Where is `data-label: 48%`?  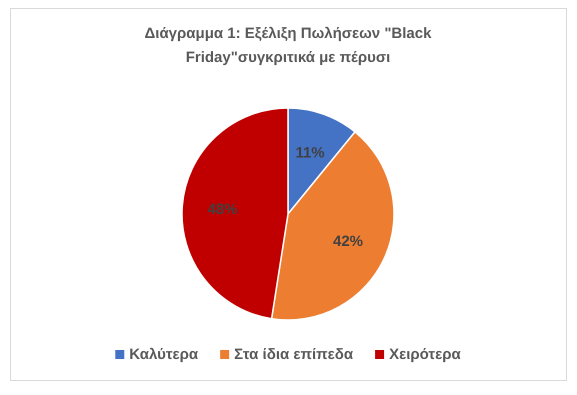
data-label: 48% is located at coordinates (222, 209).